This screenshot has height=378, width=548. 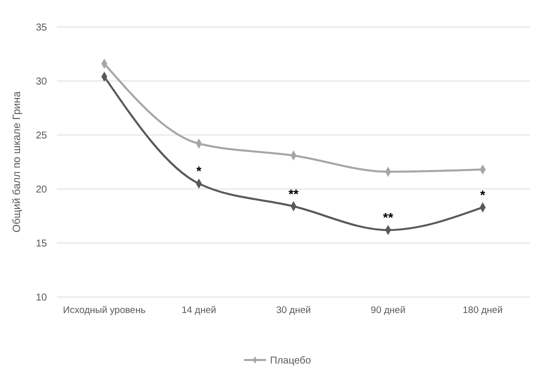 I want to click on y-tick-label: 15, so click(x=42, y=244).